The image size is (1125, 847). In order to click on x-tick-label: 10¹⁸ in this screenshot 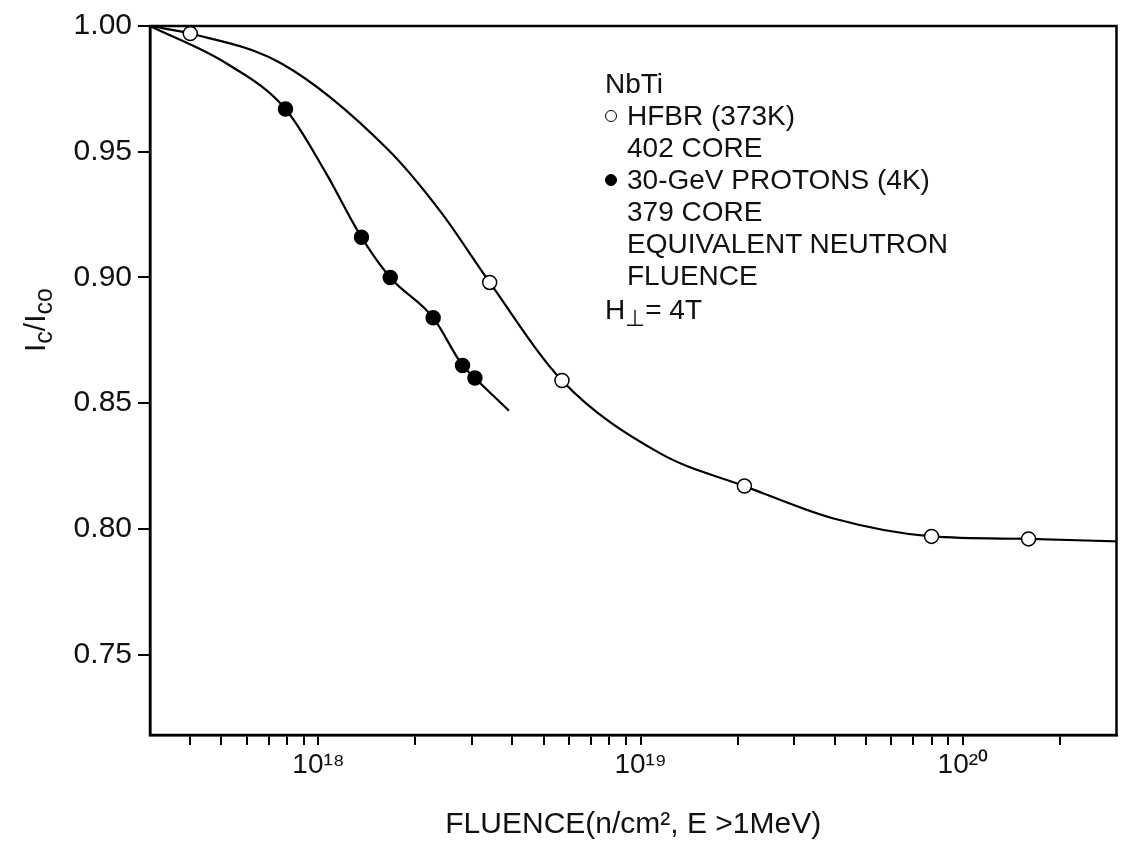, I will do `click(318, 763)`.